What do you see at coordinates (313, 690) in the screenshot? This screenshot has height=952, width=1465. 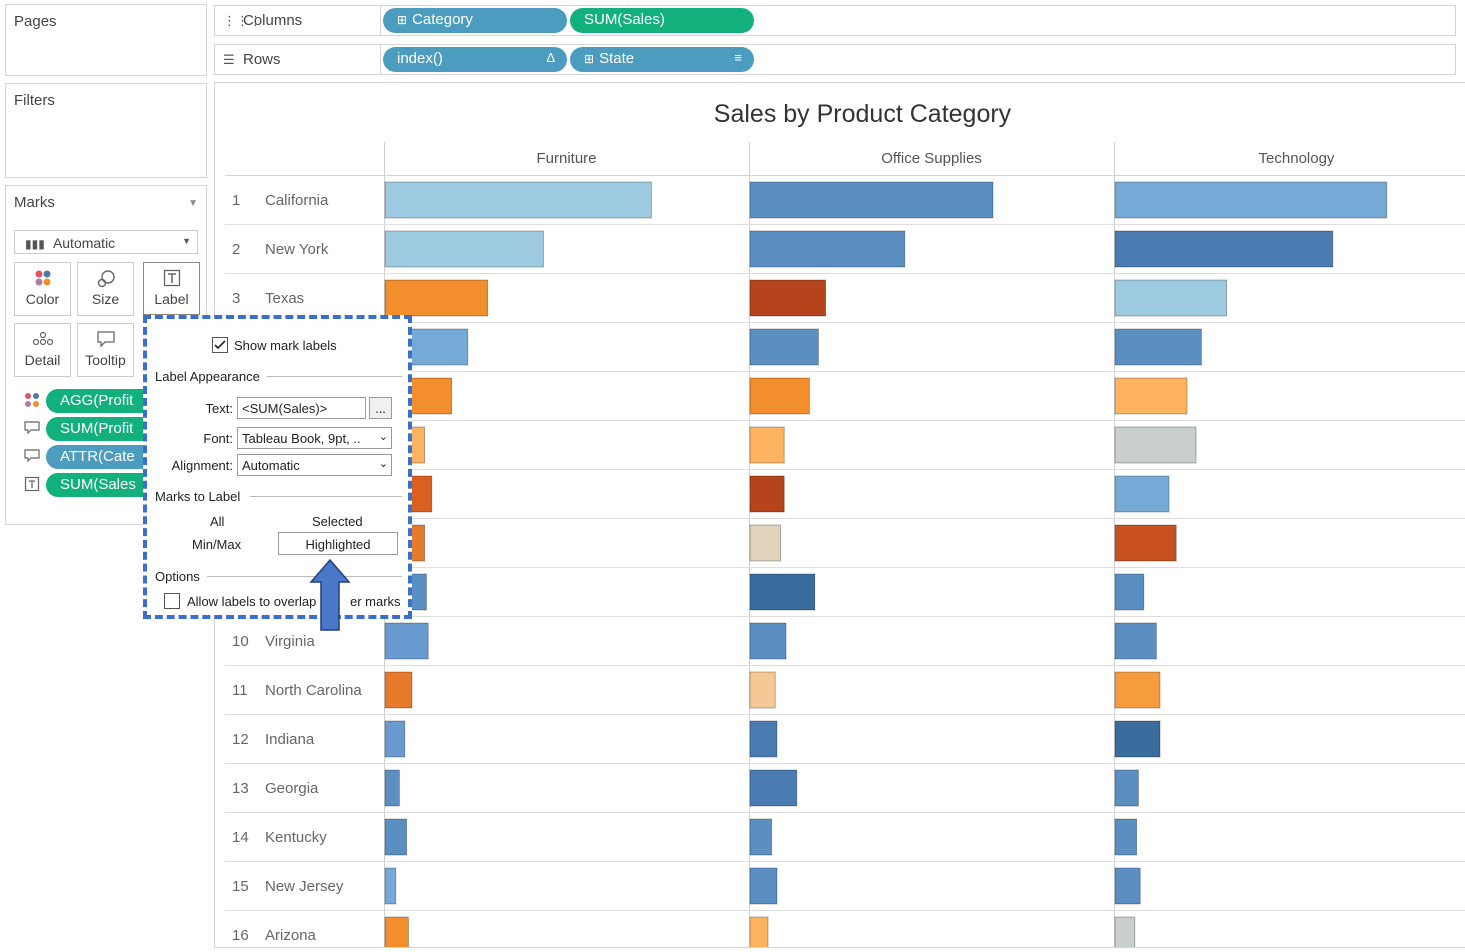 I see `row-state-label: North Carolina` at bounding box center [313, 690].